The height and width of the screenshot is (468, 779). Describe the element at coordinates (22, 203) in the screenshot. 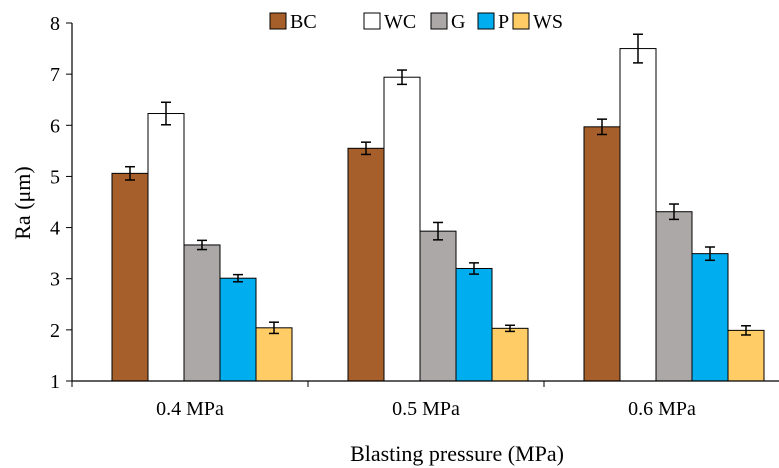

I see `y-axis-title: Ra (μm)` at that location.